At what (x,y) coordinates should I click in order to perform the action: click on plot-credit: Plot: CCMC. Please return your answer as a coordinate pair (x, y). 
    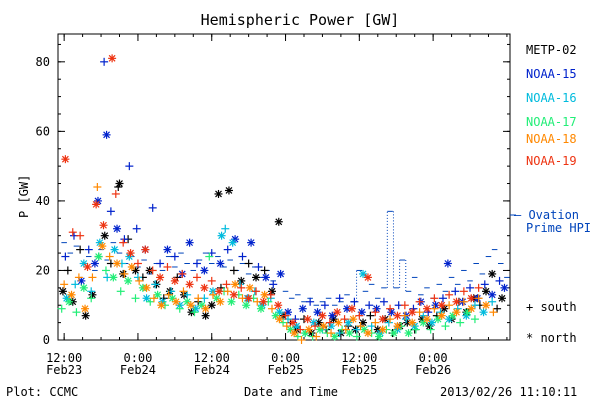
    Looking at the image, I should click on (42, 392).